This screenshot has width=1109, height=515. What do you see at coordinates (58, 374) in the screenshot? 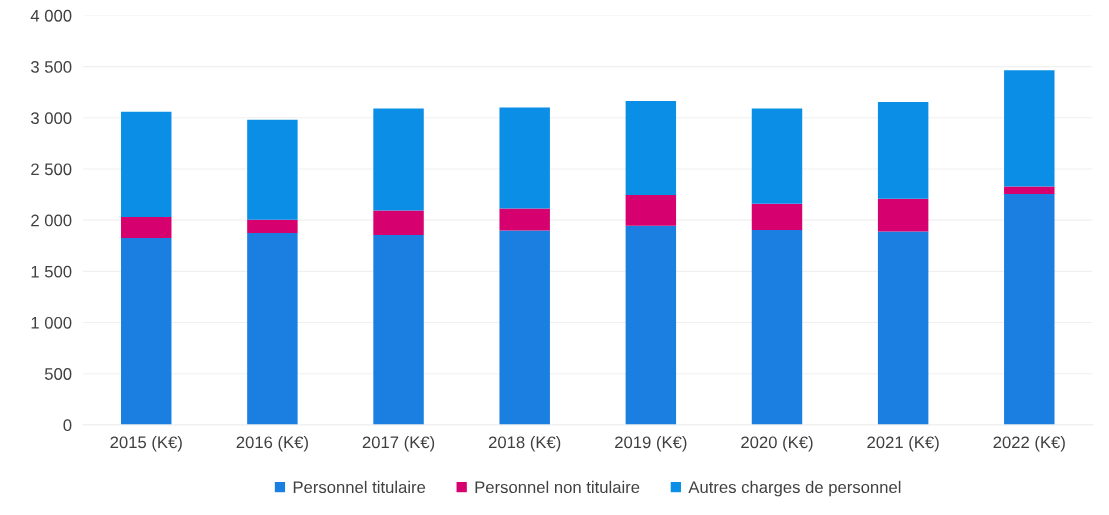
I see `y-tick-label: 500` at bounding box center [58, 374].